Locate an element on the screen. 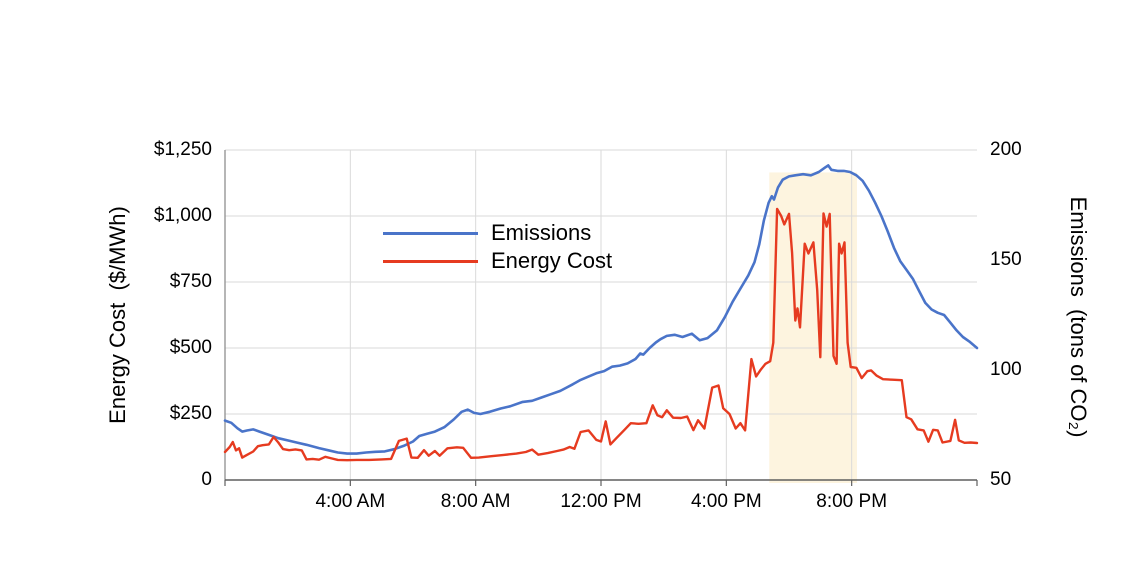 The height and width of the screenshot is (588, 1148). left-axis-tick-label: $1,250 is located at coordinates (182, 149).